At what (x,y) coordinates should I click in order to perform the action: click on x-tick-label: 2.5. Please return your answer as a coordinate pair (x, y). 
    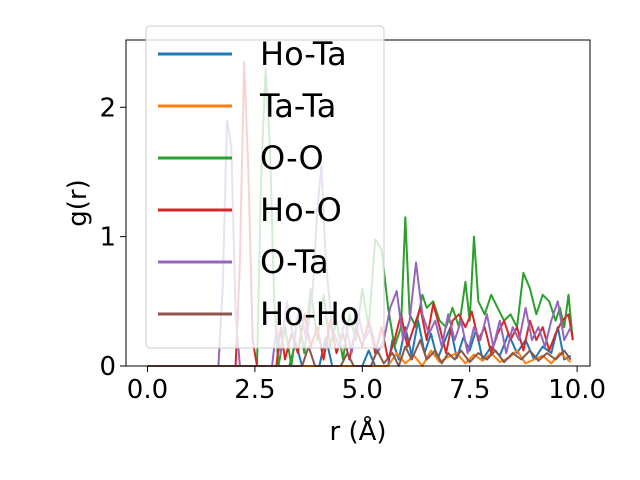
    Looking at the image, I should click on (254, 390).